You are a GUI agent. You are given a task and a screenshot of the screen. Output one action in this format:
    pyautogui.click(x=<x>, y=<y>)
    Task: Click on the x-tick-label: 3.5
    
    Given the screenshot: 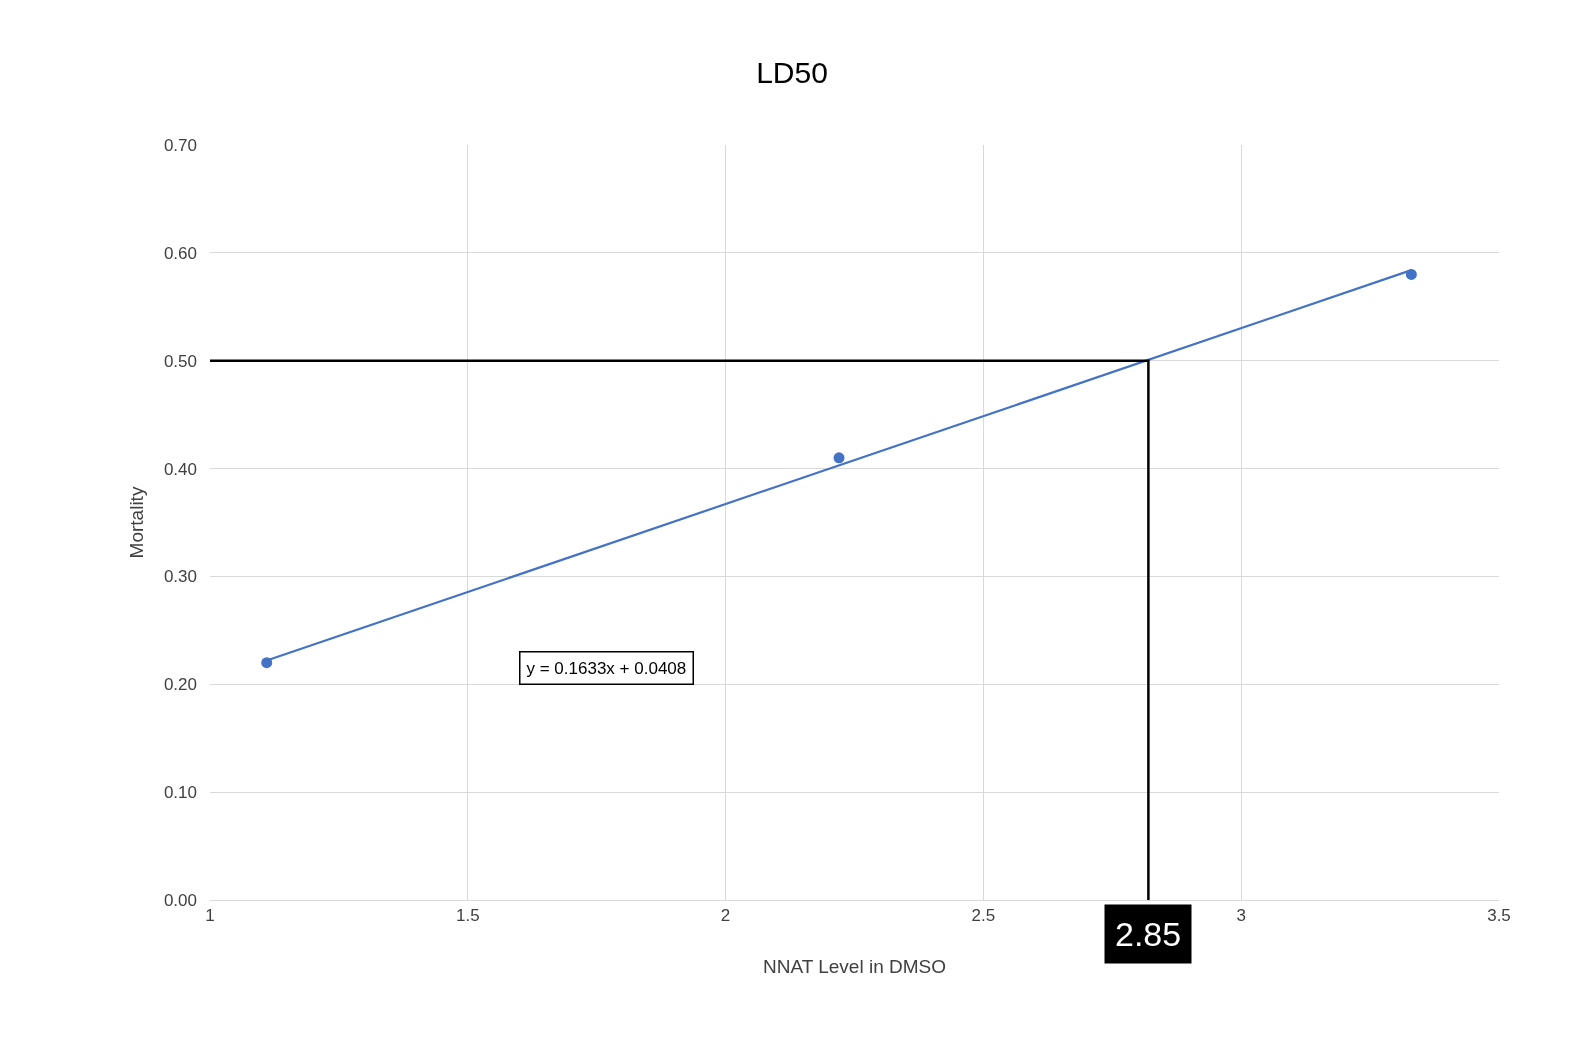 What is the action you would take?
    pyautogui.click(x=1499, y=916)
    